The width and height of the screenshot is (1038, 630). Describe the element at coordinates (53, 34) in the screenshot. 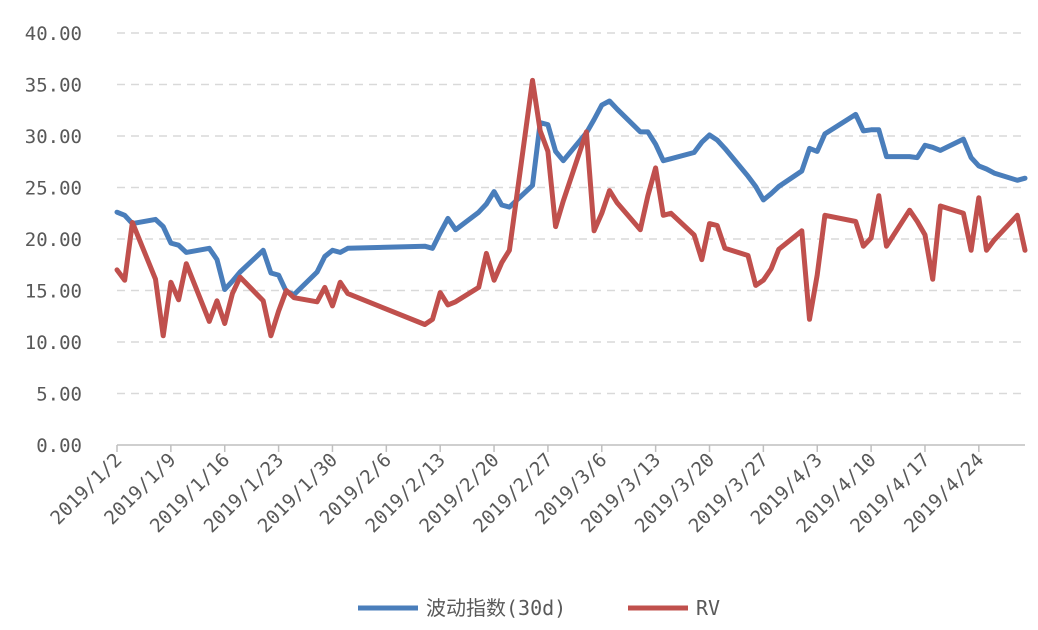

I see `y-tick-label: 40.00` at that location.